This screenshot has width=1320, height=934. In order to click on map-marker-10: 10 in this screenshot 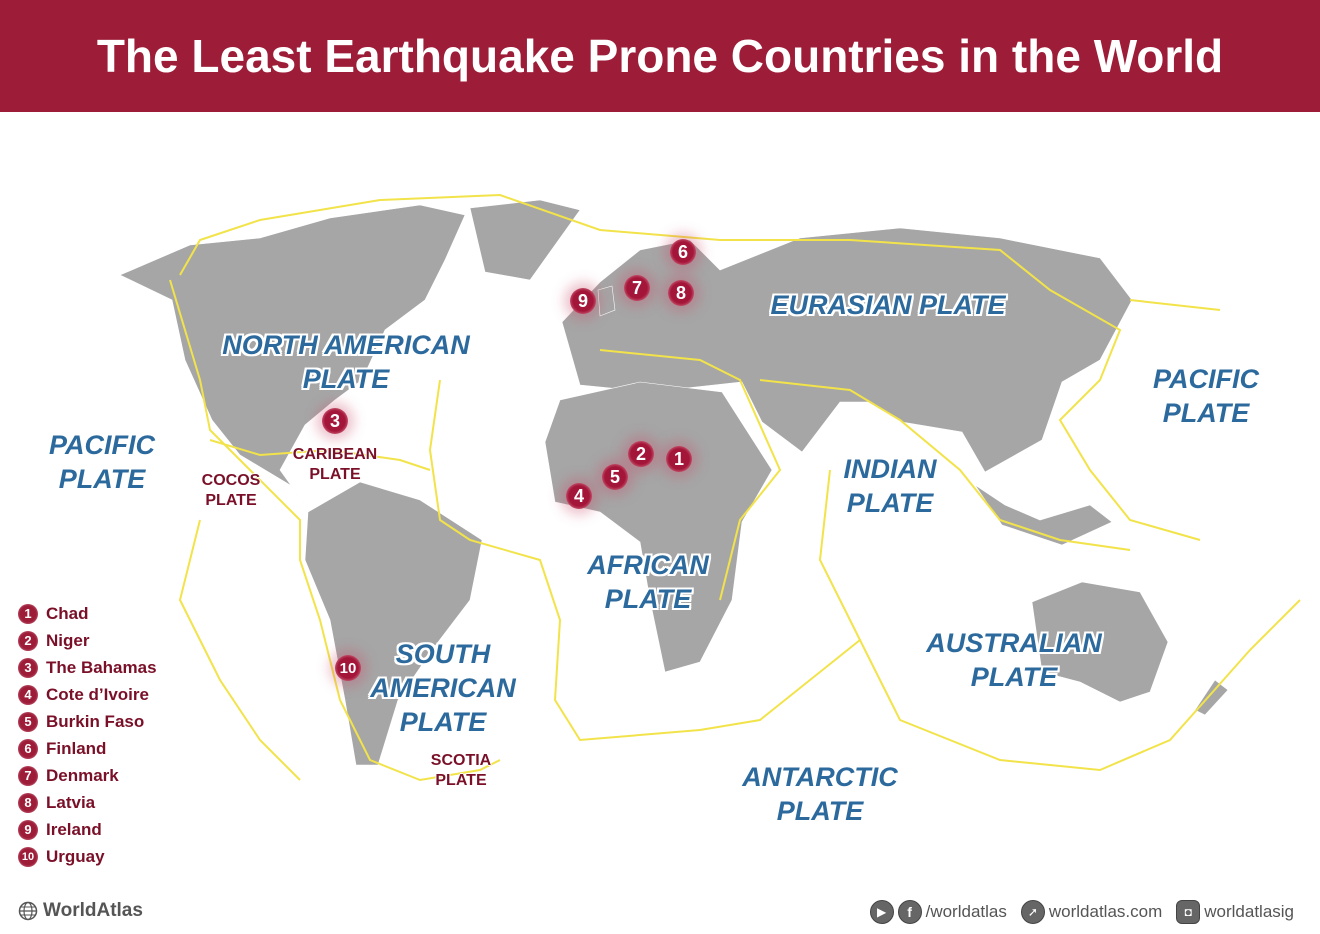, I will do `click(348, 668)`.